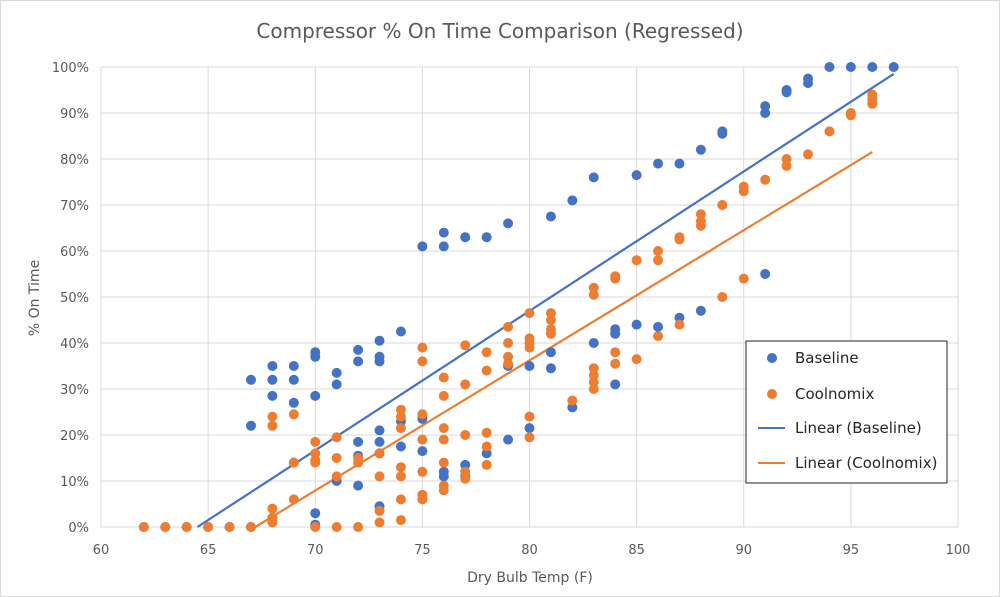 This screenshot has width=1000, height=597. Describe the element at coordinates (315, 550) in the screenshot. I see `x-tick-label: 70` at that location.